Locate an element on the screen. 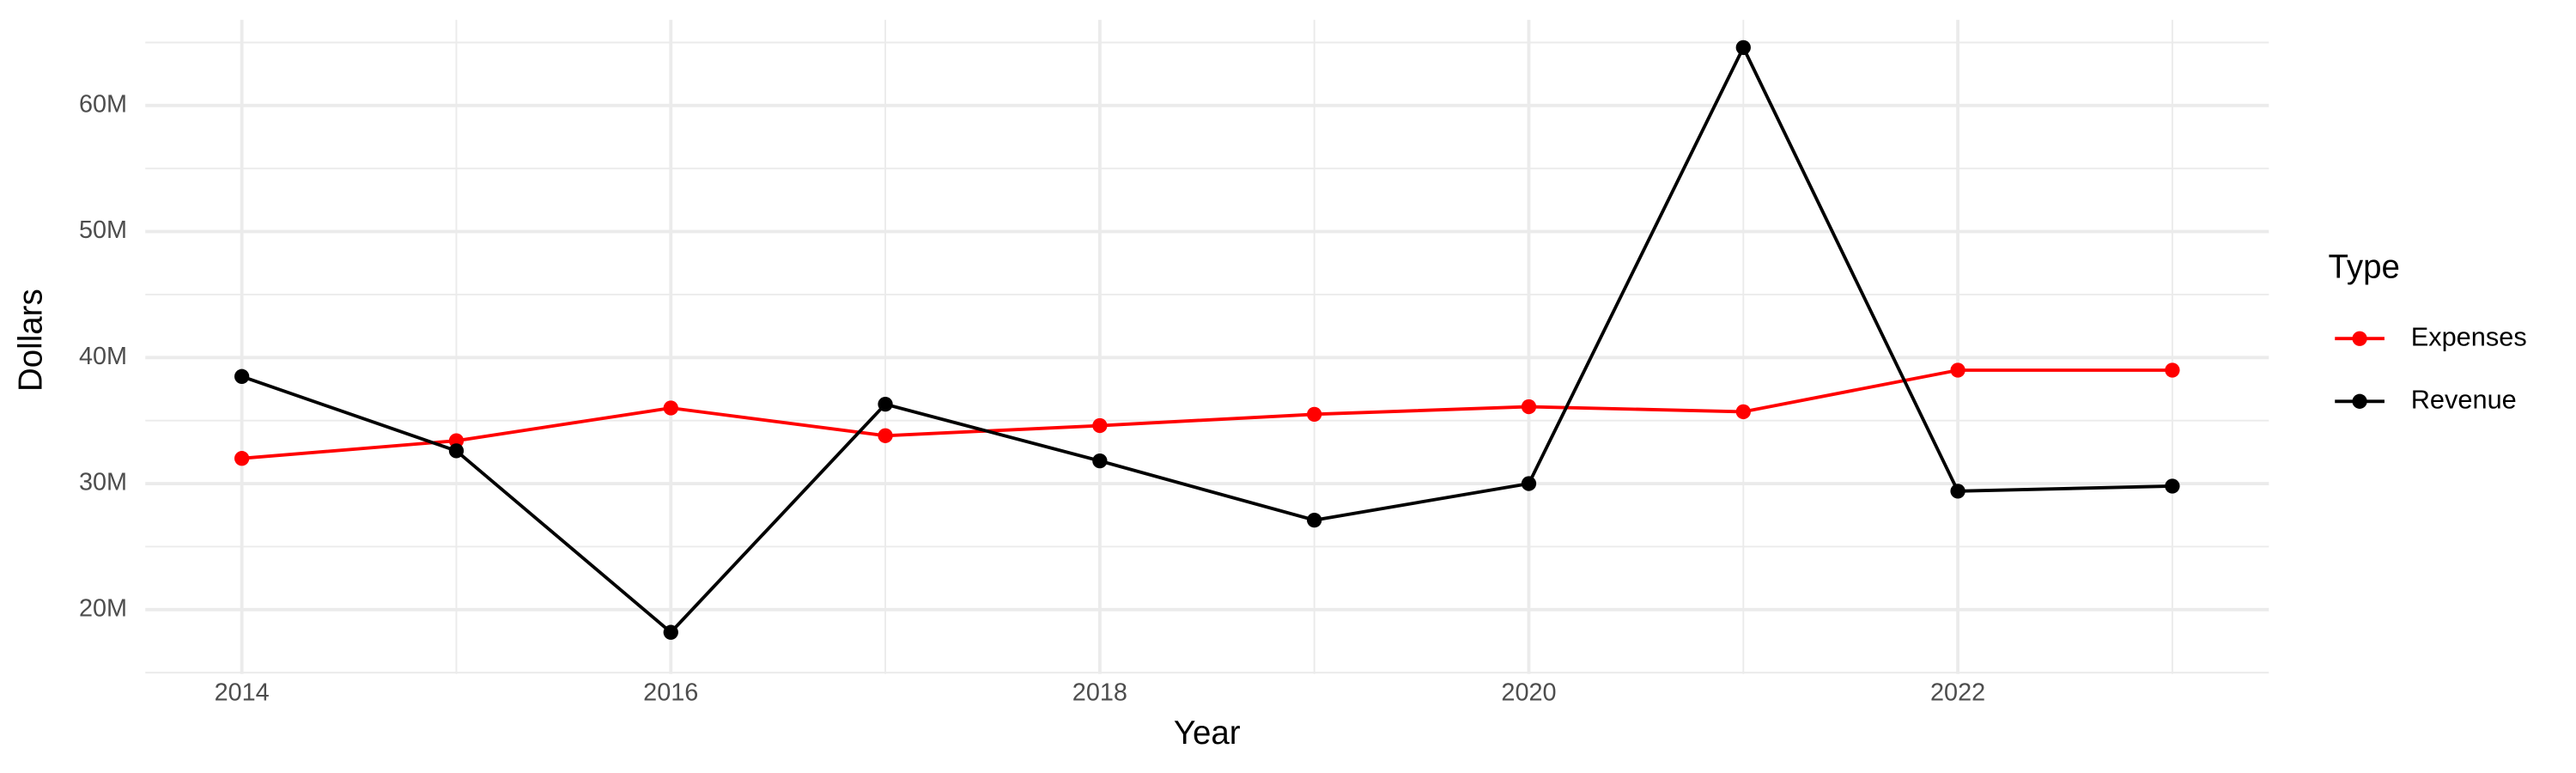 This screenshot has width=2576, height=773. legend-title: Type is located at coordinates (2364, 267).